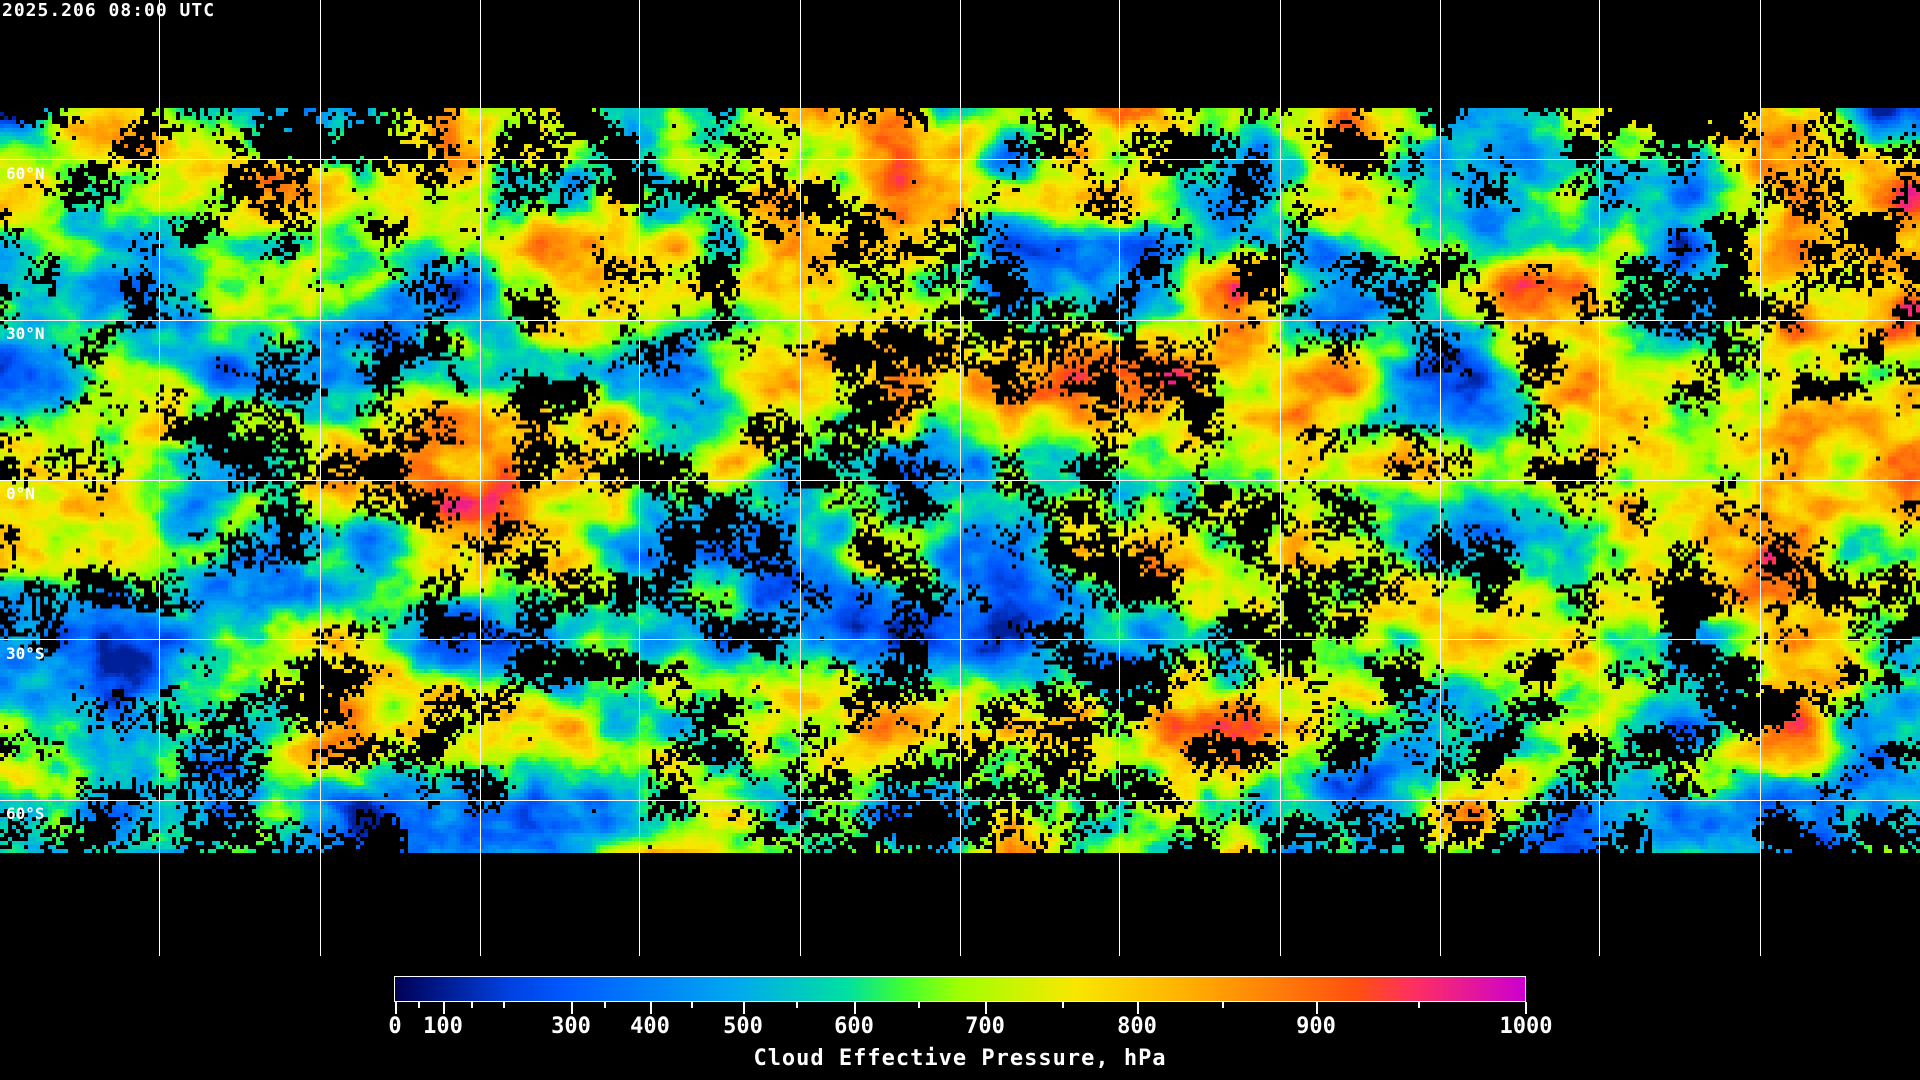  I want to click on tick-label-1000: 1000, so click(1526, 1026).